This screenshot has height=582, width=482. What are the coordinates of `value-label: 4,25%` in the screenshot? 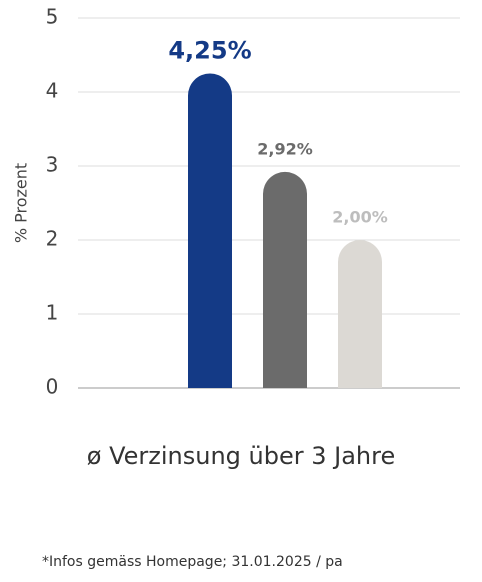 It's located at (209, 51).